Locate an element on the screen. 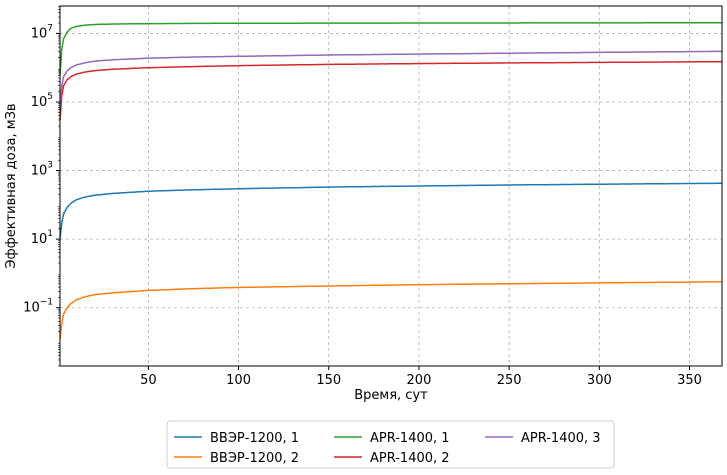  x-tick-label: 300 is located at coordinates (599, 380).